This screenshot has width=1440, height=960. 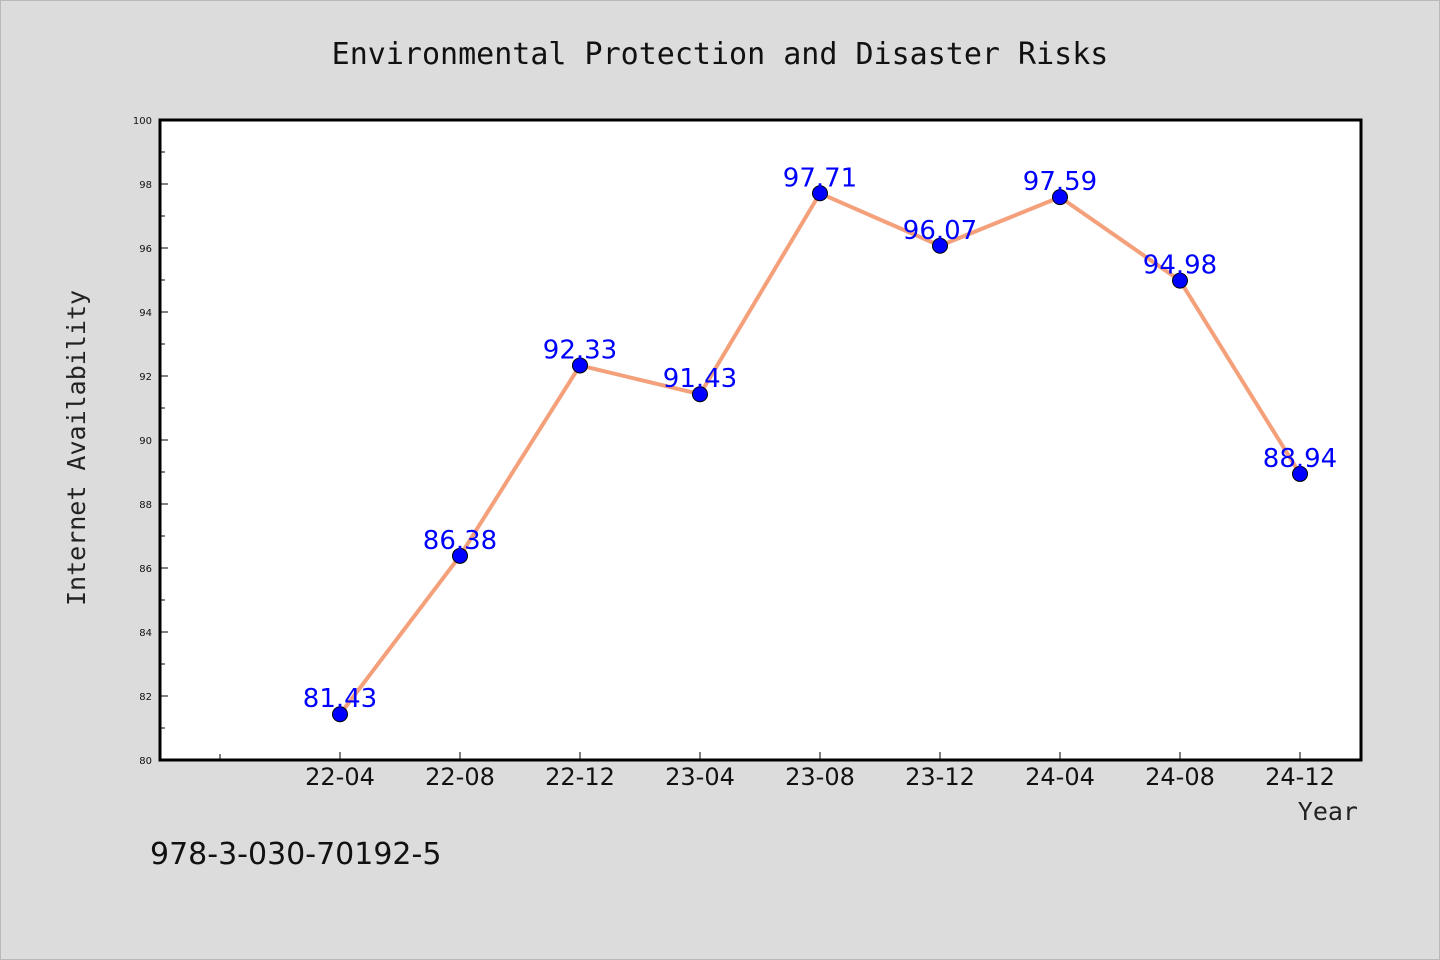 What do you see at coordinates (145, 569) in the screenshot?
I see `y-tick-label: 86` at bounding box center [145, 569].